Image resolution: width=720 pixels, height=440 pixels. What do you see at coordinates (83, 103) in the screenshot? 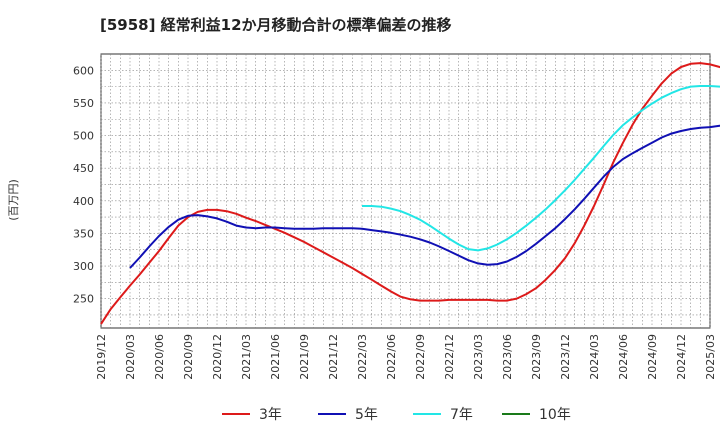
I see `y-tick-label: 550` at bounding box center [83, 103].